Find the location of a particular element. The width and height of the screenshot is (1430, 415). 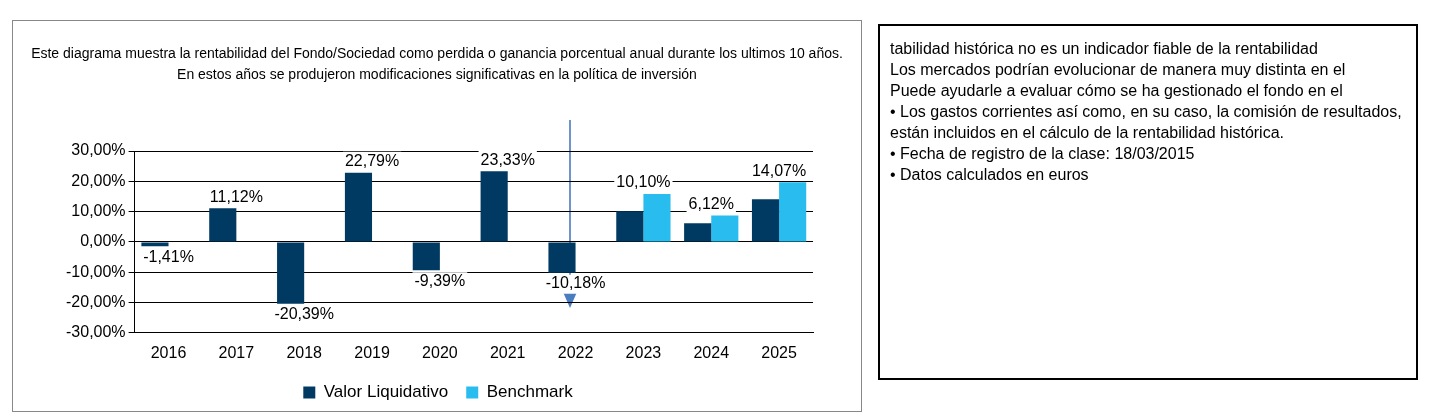

text: • Fecha de registro de la clase: 18/03/2015 is located at coordinates (1043, 154).